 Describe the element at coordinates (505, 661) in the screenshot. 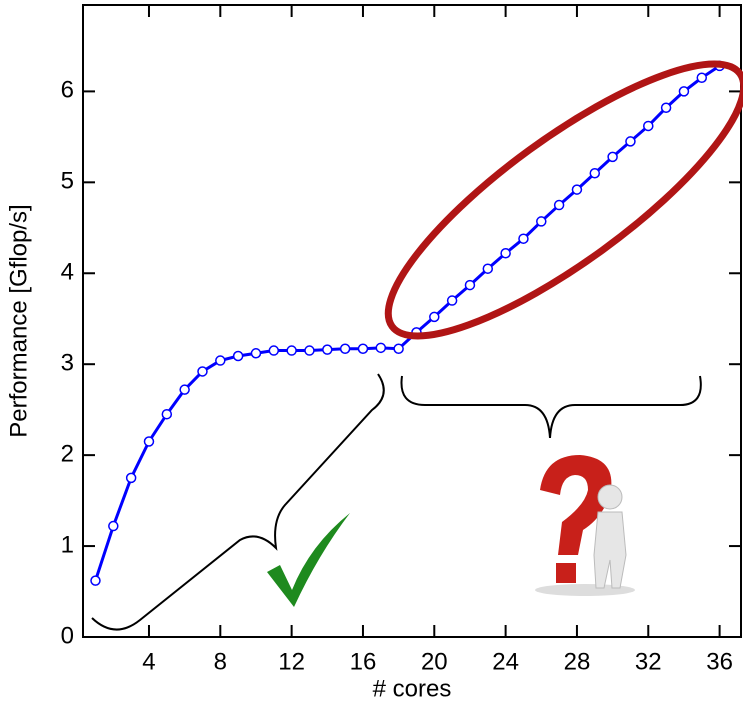

I see `x-tick-label: 24` at that location.